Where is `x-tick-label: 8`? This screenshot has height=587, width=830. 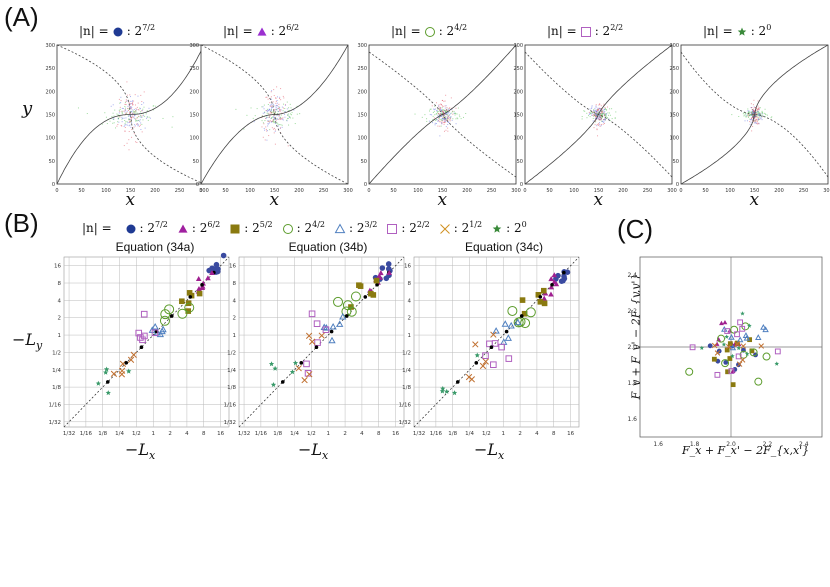
x-tick-label: 8 is located at coordinates (554, 434).